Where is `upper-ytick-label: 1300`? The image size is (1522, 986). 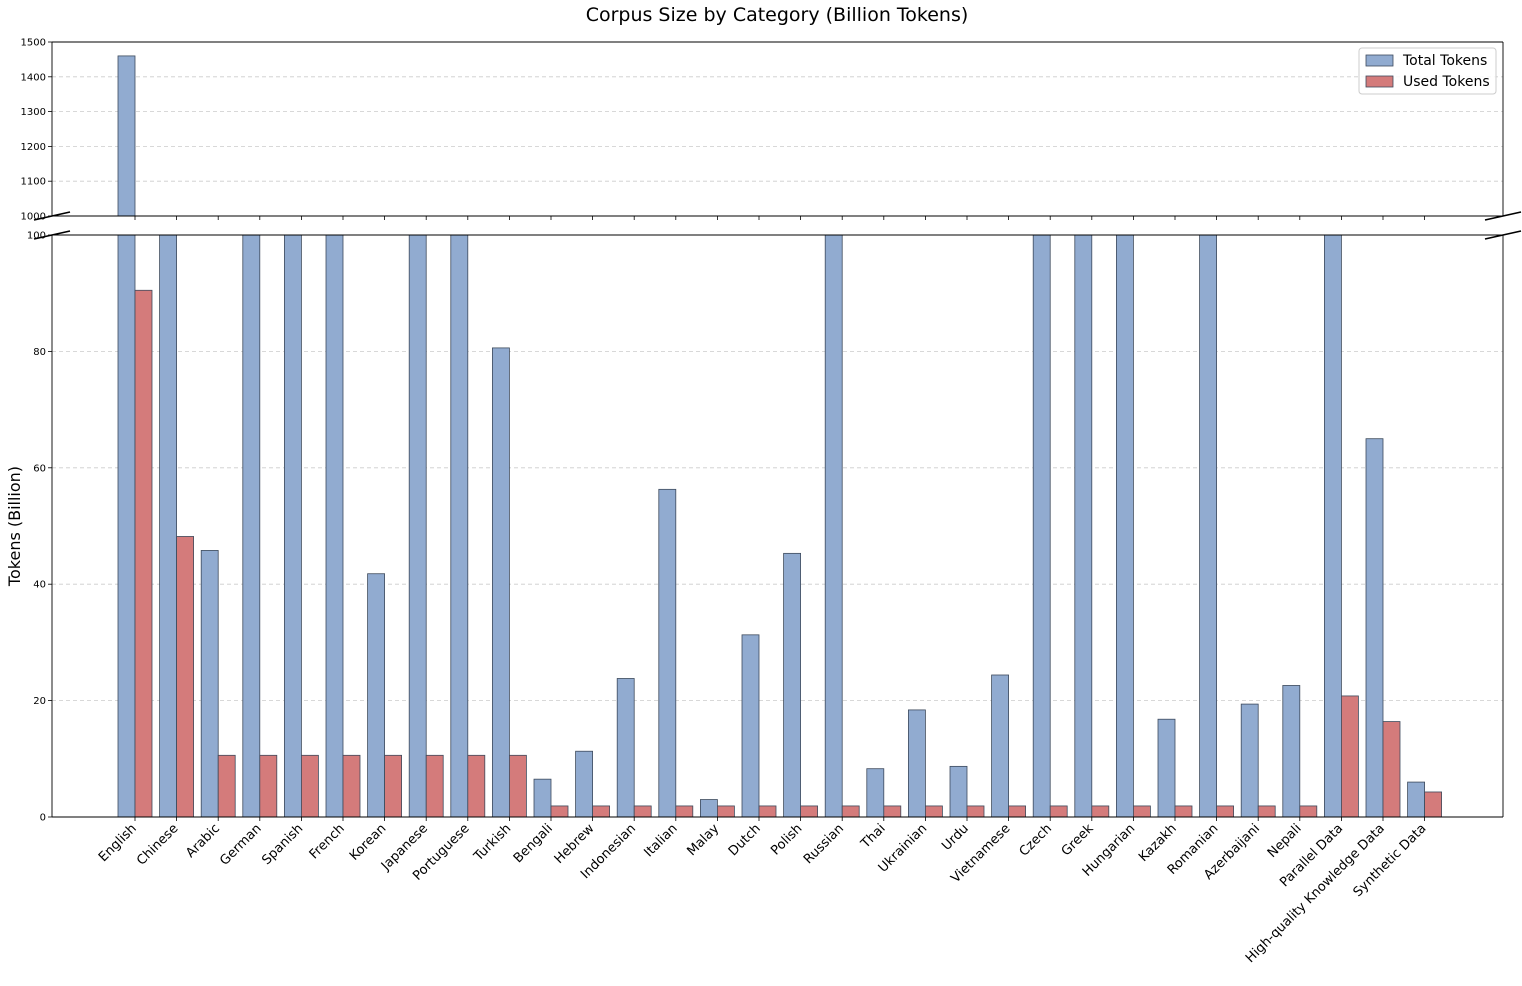 upper-ytick-label: 1300 is located at coordinates (33, 112).